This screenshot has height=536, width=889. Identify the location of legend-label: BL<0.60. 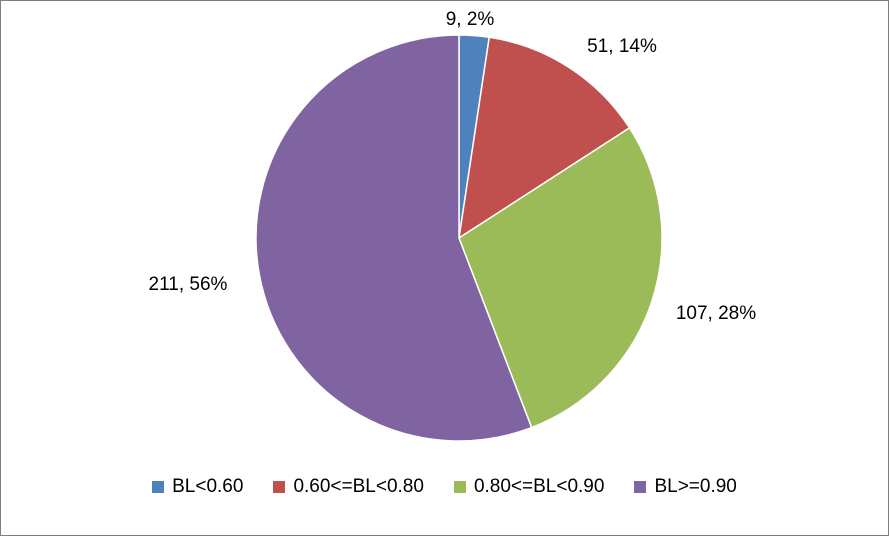
(208, 486).